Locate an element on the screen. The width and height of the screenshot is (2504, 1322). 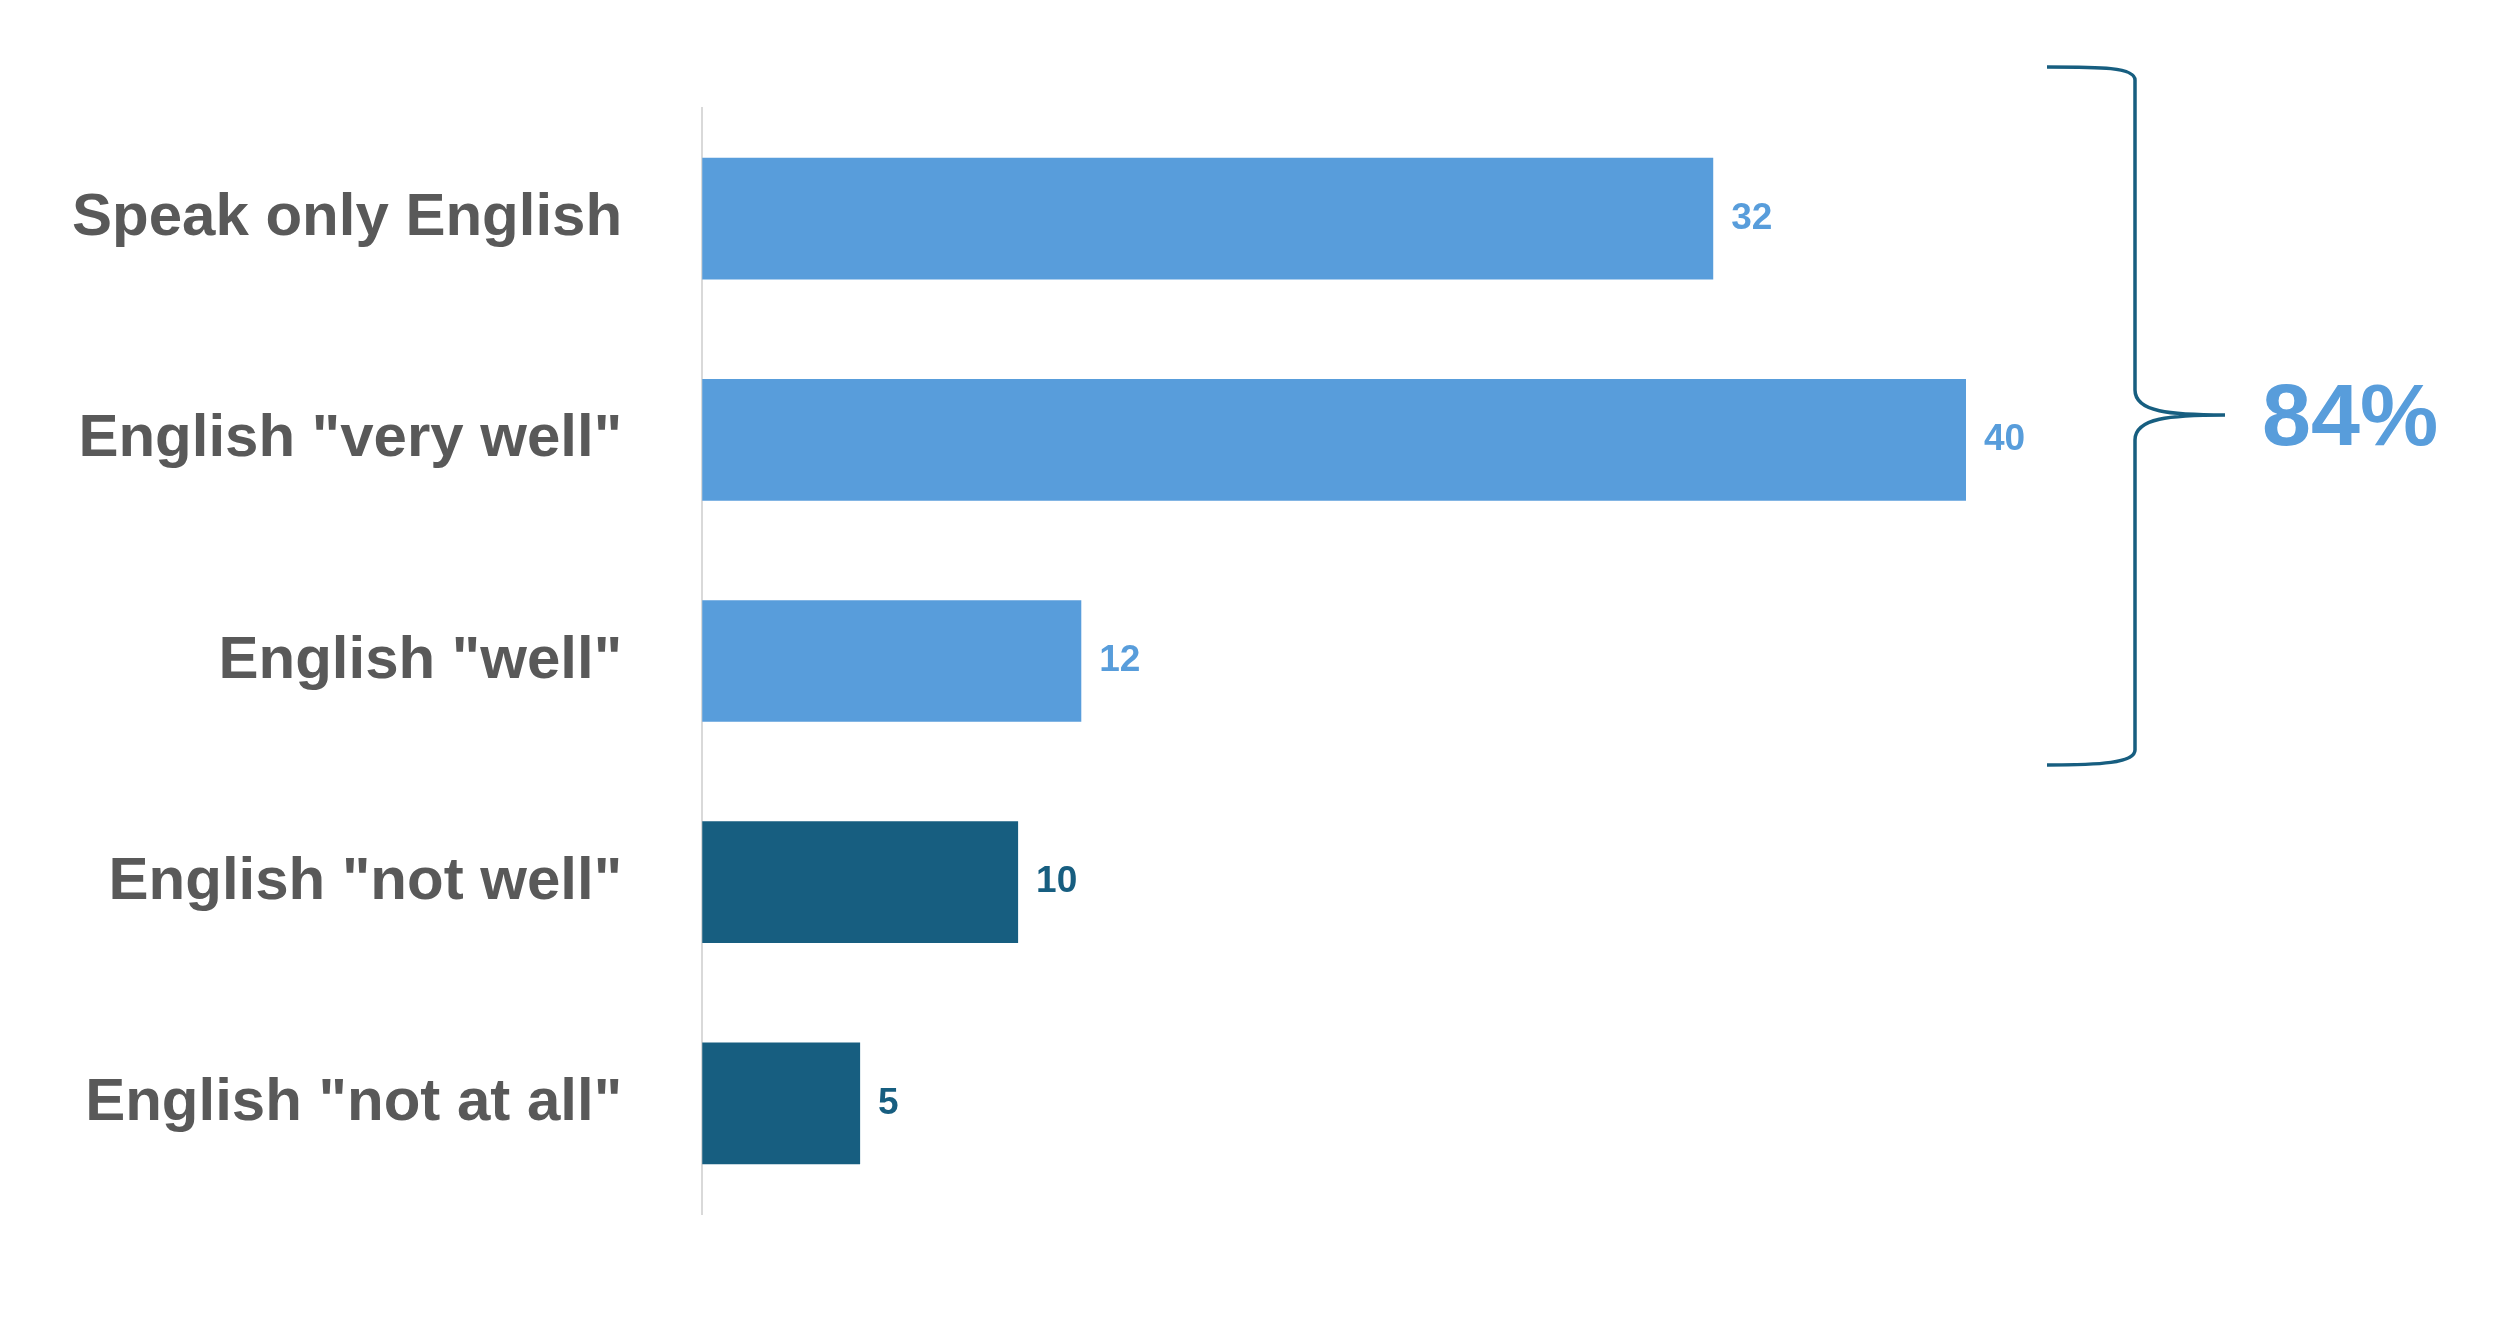
y-tick-label: English "very well" is located at coordinates (350, 436).